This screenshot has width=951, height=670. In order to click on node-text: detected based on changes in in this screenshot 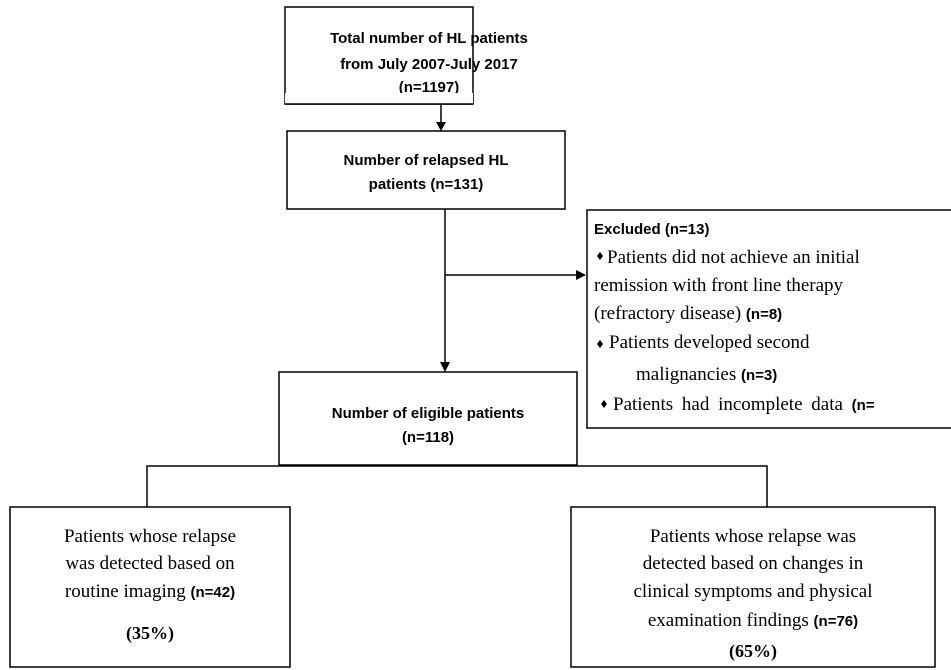, I will do `click(753, 563)`.